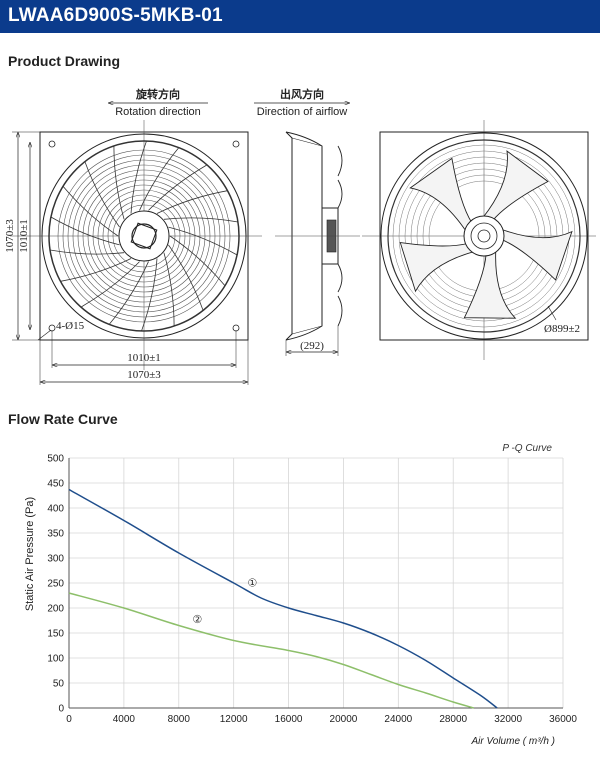 This screenshot has width=600, height=770. What do you see at coordinates (527, 448) in the screenshot?
I see `chart-title: P -Q Curve` at bounding box center [527, 448].